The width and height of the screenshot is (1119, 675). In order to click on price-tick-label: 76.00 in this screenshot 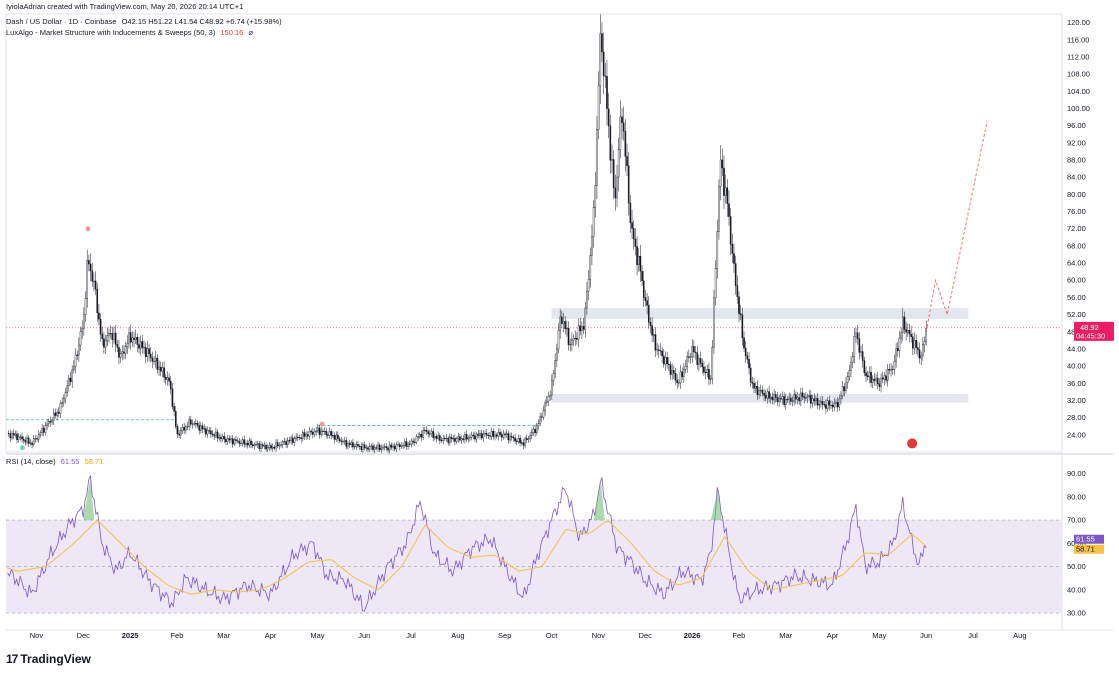, I will do `click(1076, 211)`.